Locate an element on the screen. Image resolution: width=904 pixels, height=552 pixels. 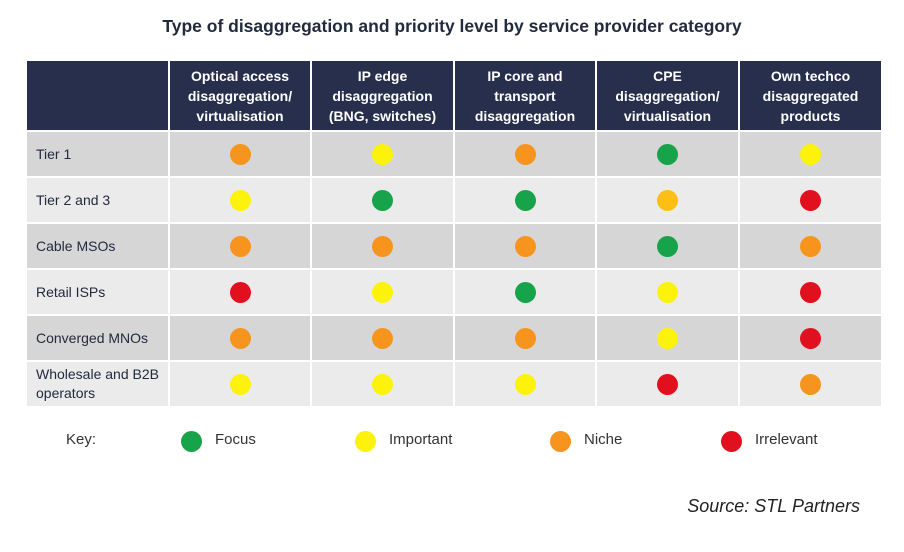
legend: Key: Focus Important Niche Irrelevant is located at coordinates (452, 441).